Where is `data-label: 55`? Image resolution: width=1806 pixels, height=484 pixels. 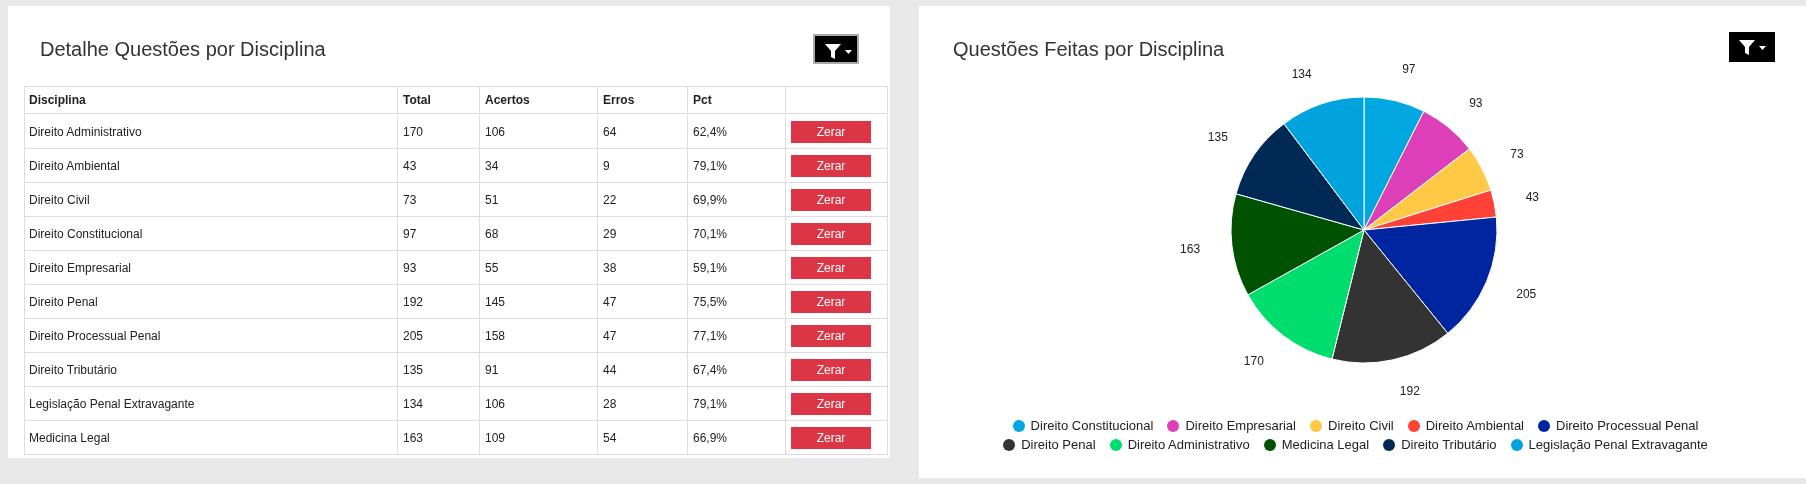
data-label: 55 is located at coordinates (539, 268).